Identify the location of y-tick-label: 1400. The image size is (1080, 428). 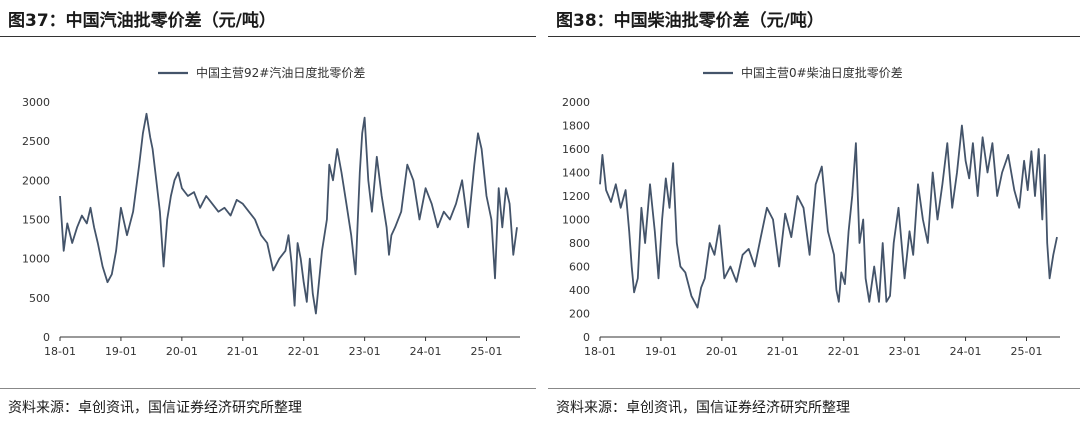
(576, 173).